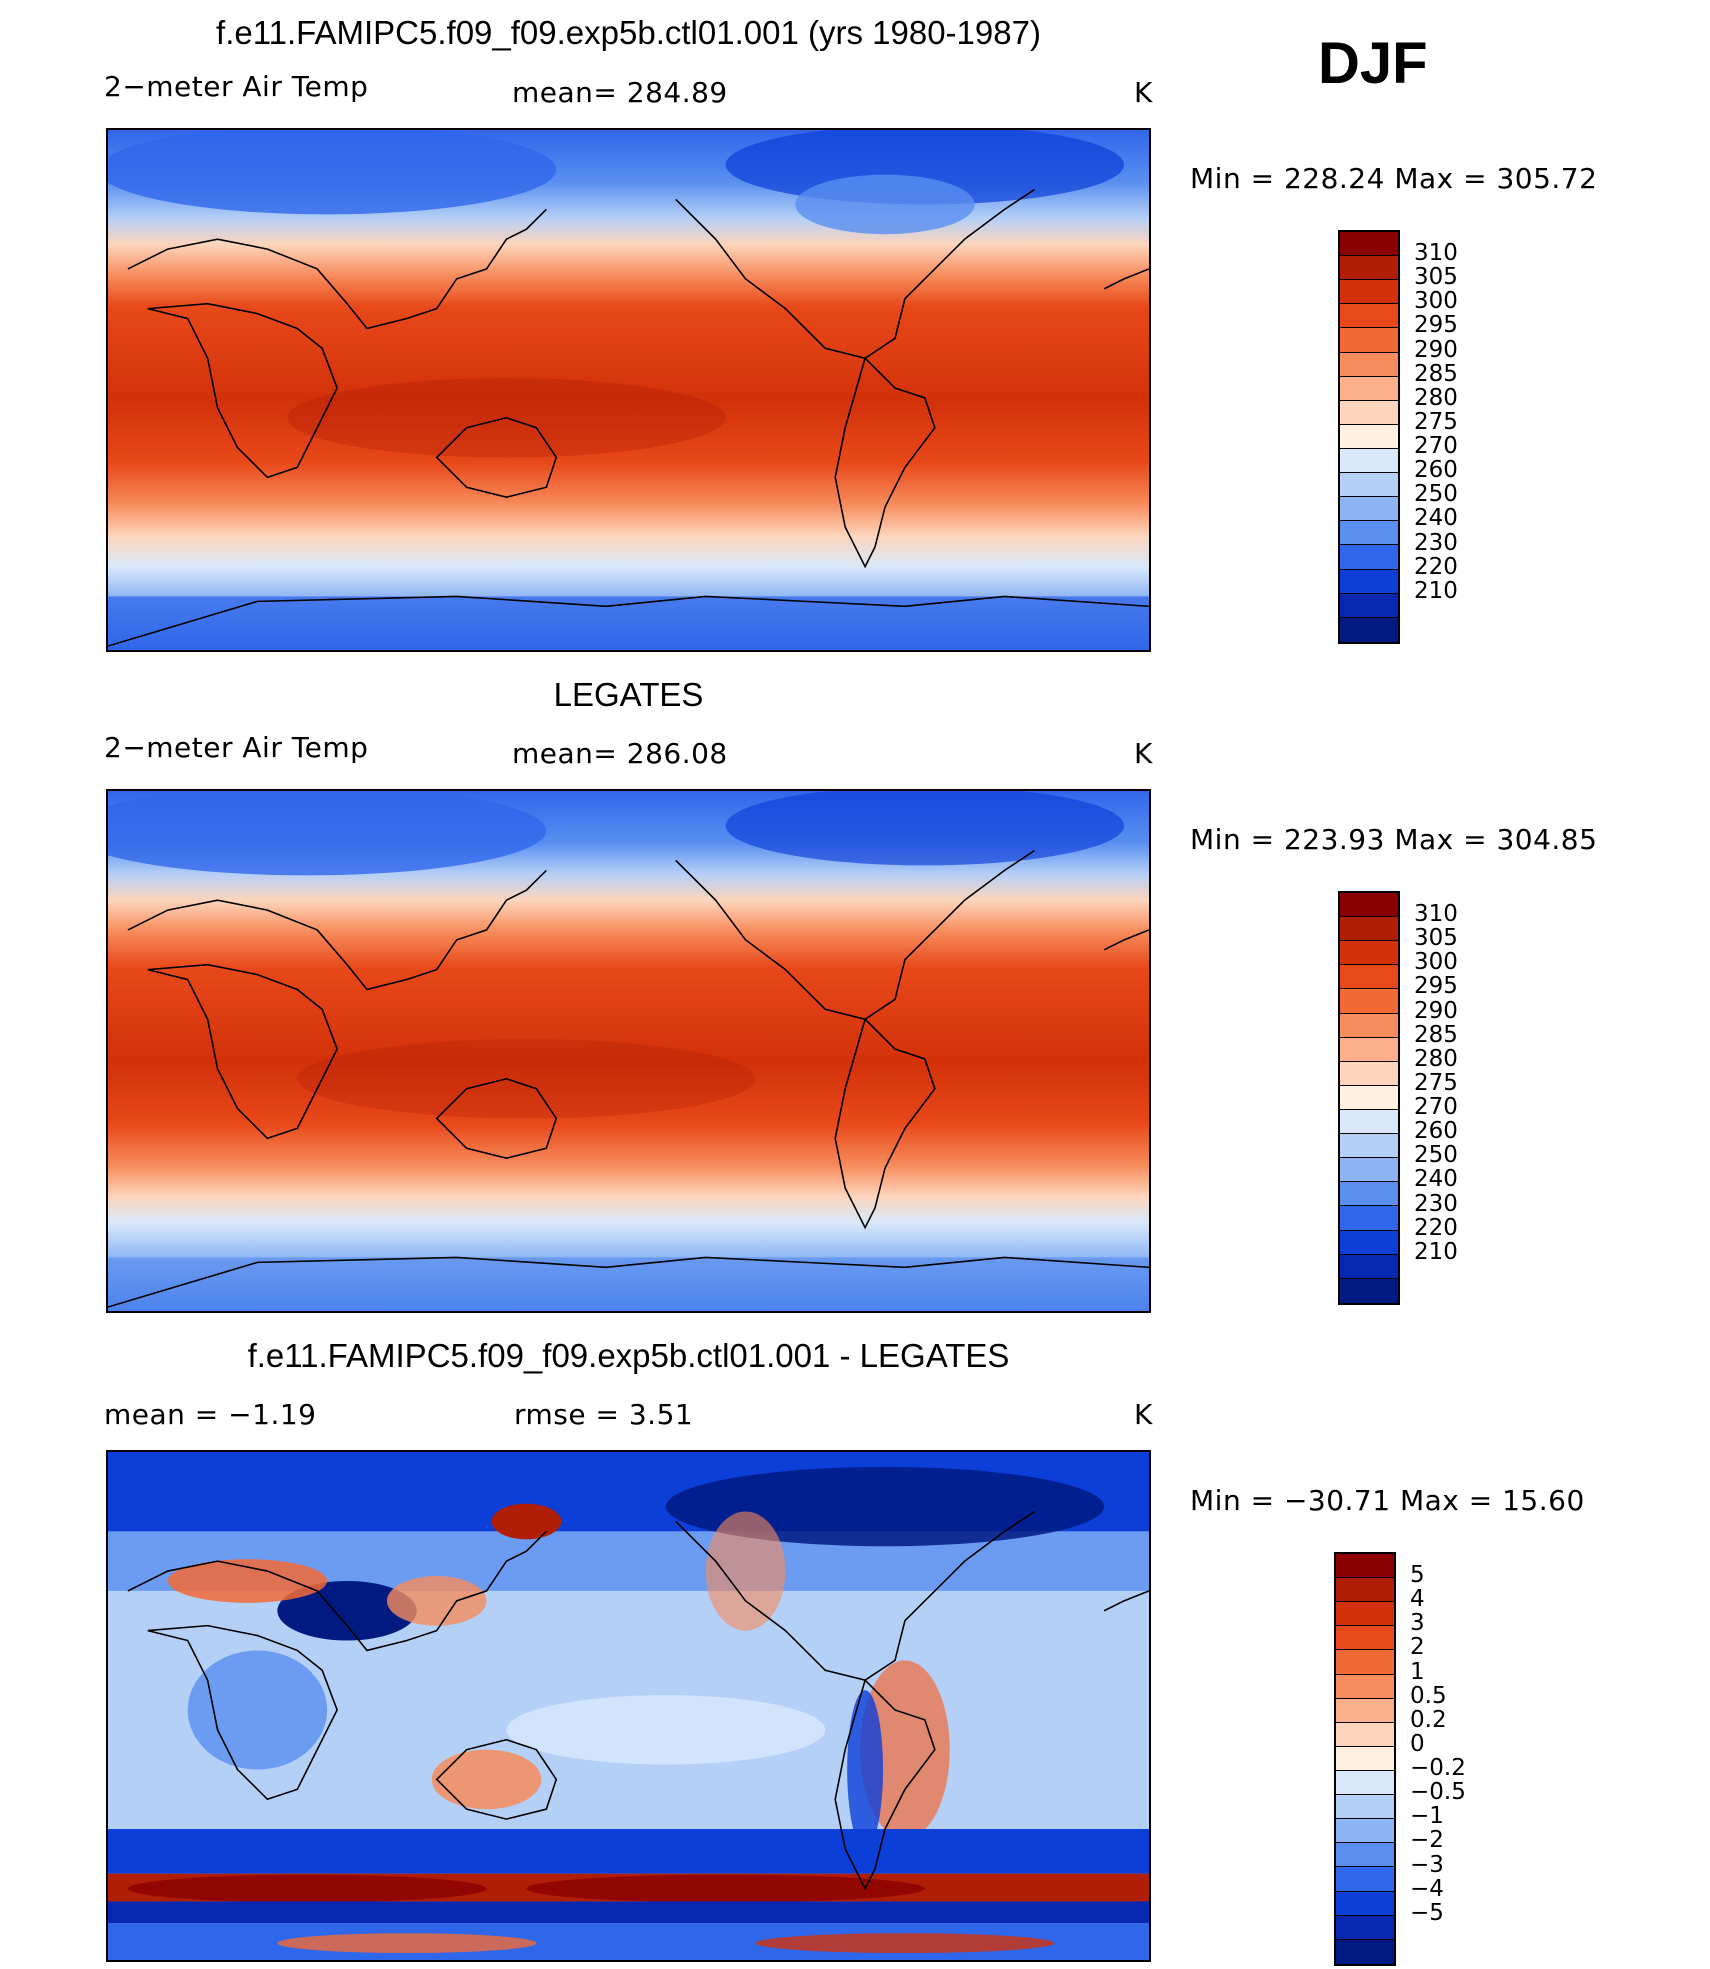 This screenshot has height=1969, width=1710. I want to click on colorbar-label: 5, so click(1417, 1575).